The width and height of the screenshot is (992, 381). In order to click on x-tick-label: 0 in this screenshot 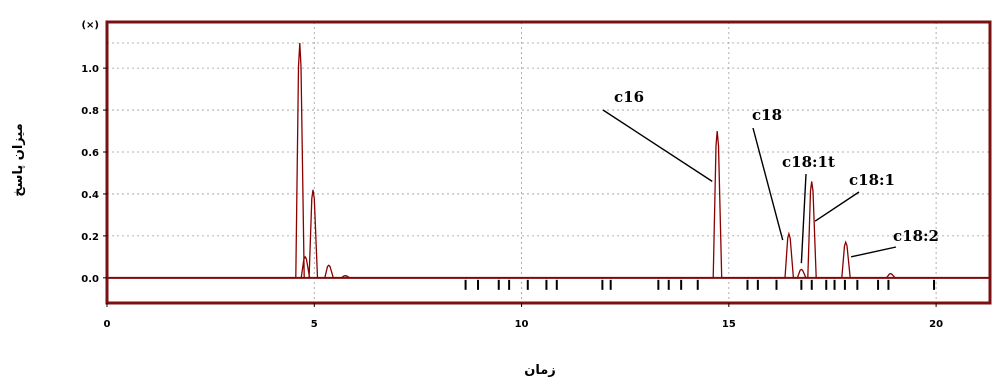, I will do `click(107, 324)`.